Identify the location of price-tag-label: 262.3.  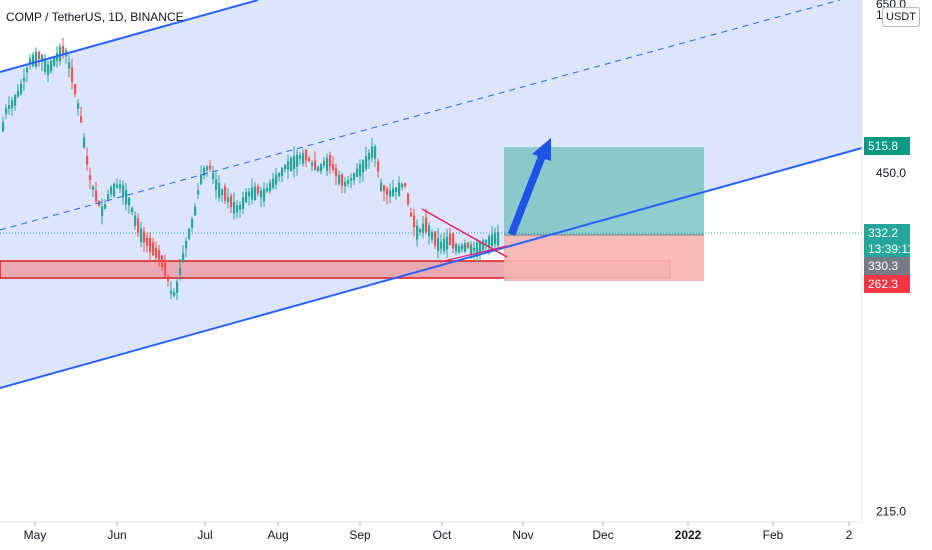
(883, 284).